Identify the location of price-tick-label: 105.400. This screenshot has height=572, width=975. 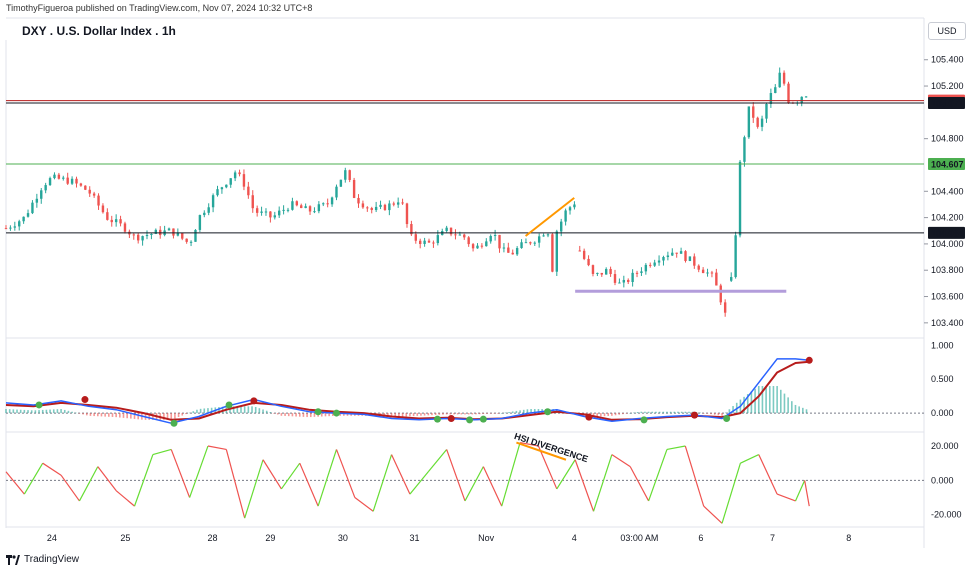
(947, 60).